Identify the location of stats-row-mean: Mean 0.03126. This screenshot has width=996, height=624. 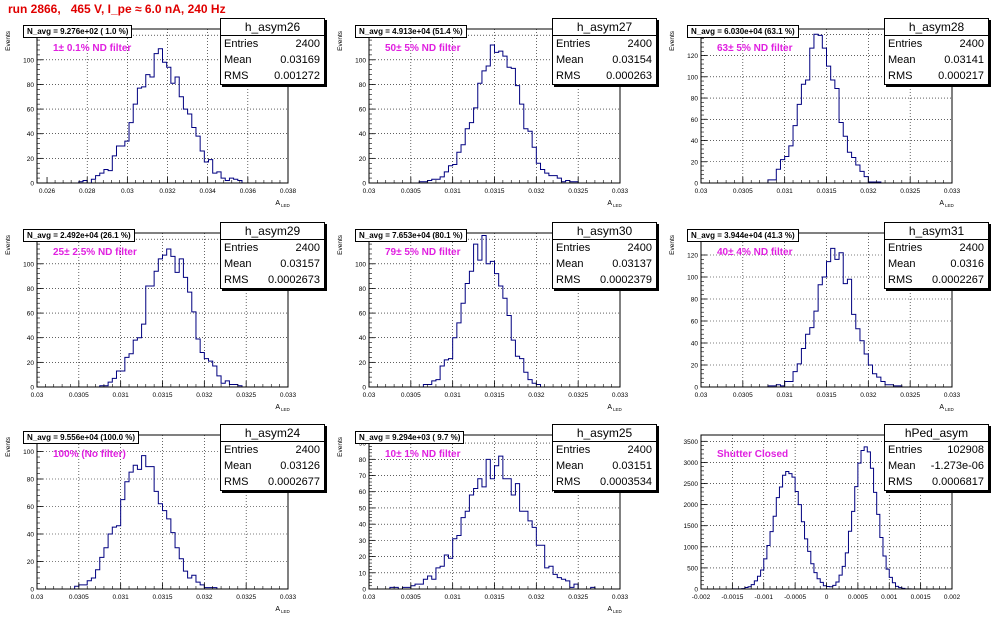
(272, 466).